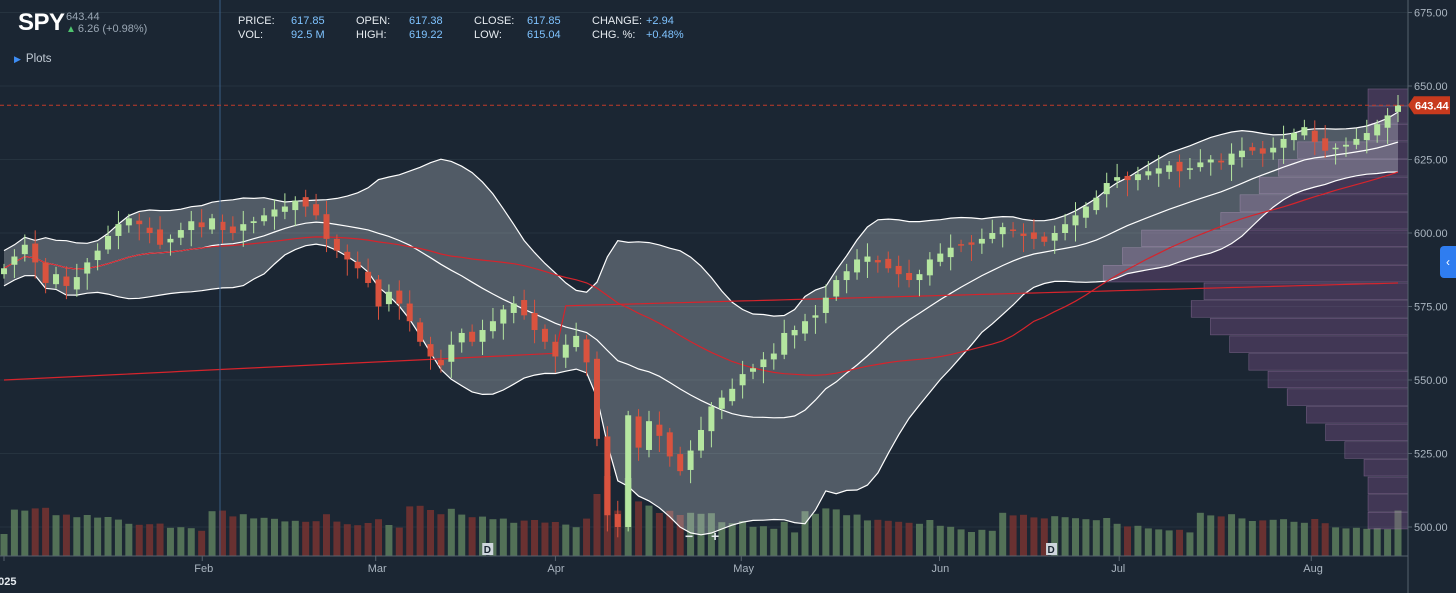 The width and height of the screenshot is (1456, 593). I want to click on x-tick-label: 2025, so click(8, 582).